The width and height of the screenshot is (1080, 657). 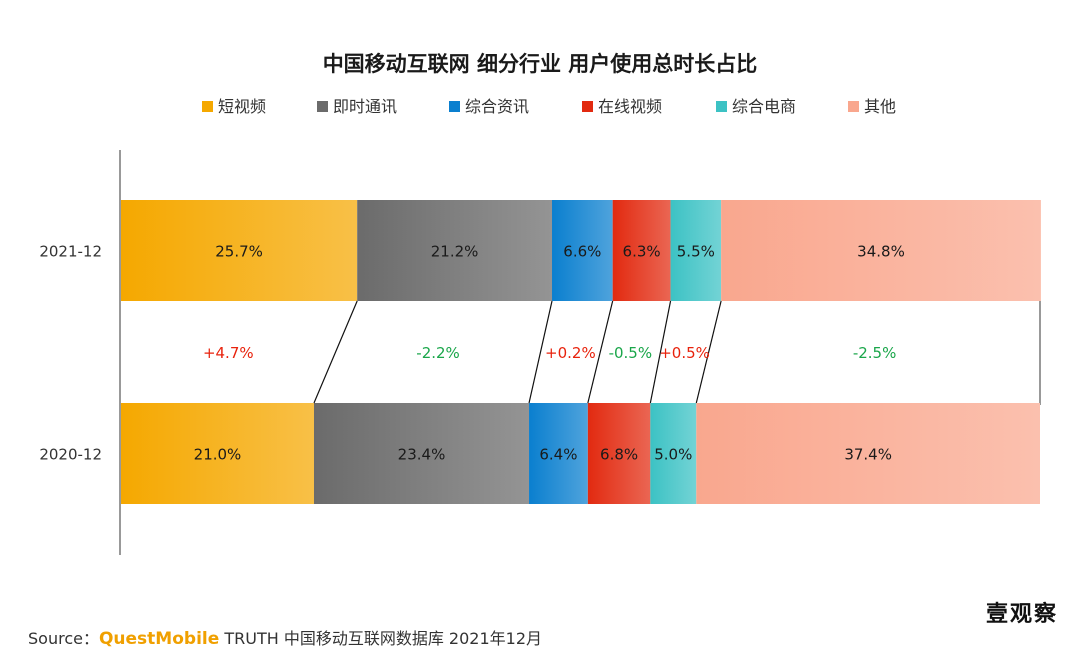 I want to click on legend-label: 综合资讯, so click(x=497, y=106).